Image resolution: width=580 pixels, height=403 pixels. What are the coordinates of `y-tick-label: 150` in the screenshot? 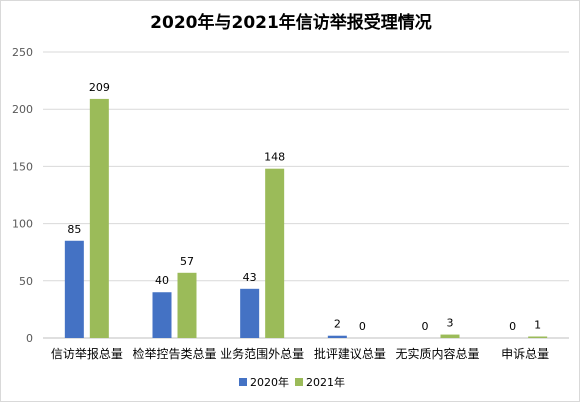 It's located at (22, 166).